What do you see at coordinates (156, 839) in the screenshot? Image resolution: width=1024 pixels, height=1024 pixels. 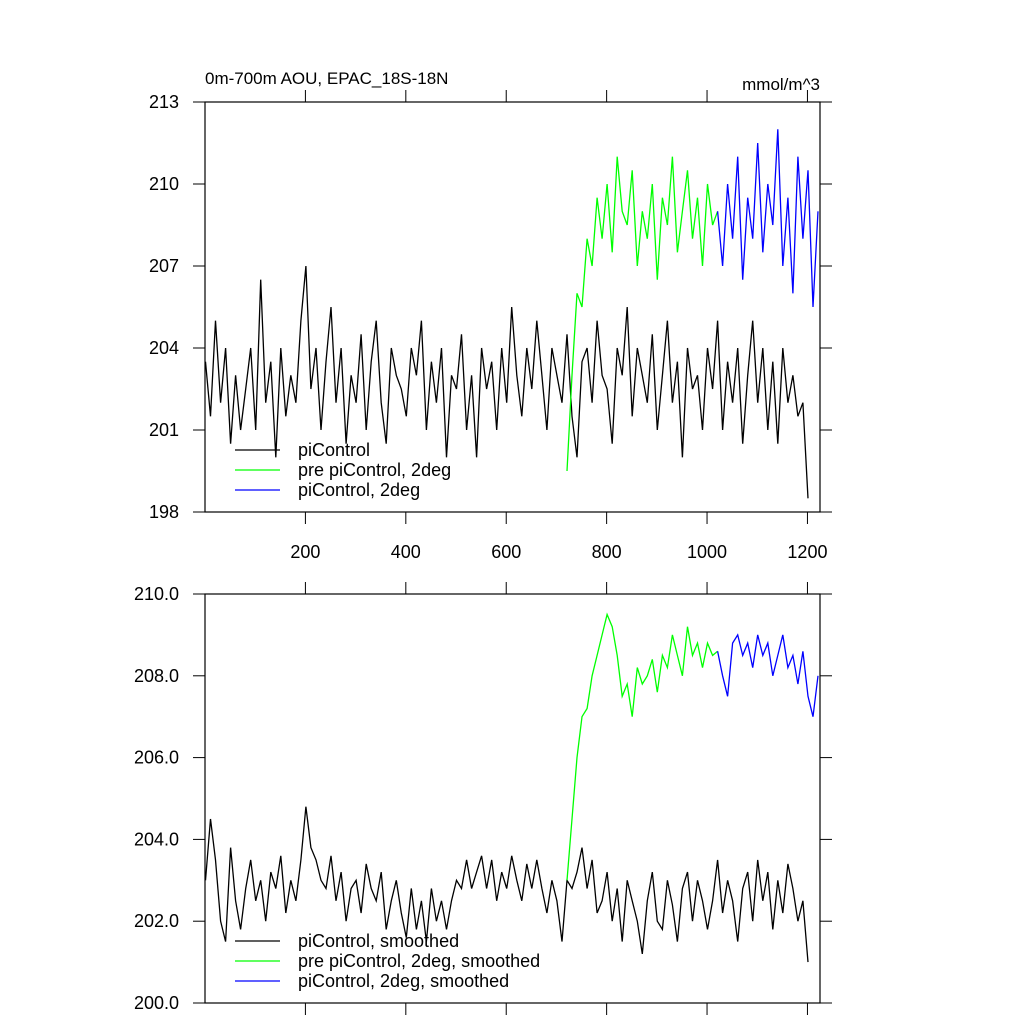 I see `y-tick-label: 204.0` at bounding box center [156, 839].